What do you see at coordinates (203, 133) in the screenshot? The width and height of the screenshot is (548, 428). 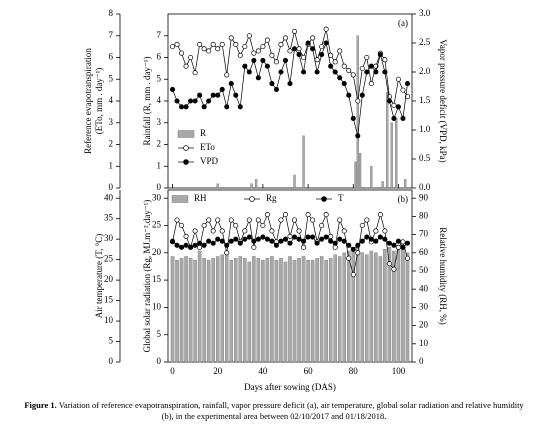 I see `legend-label: R` at bounding box center [203, 133].